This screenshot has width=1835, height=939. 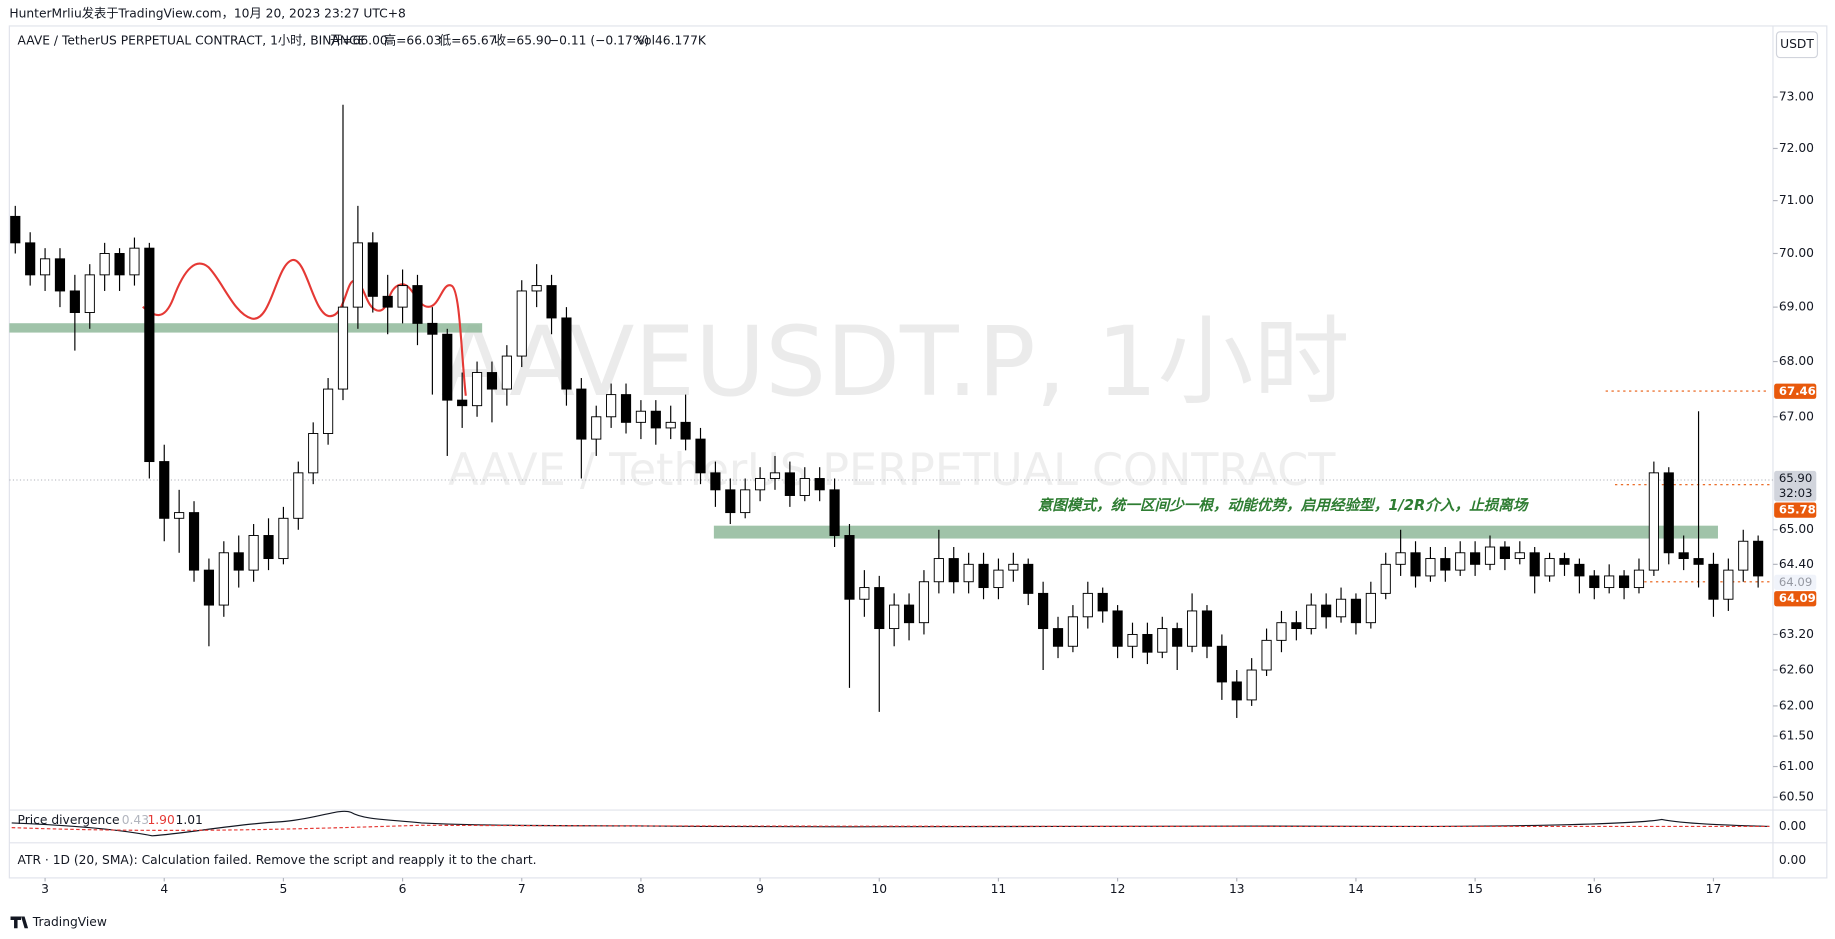 I want to click on x-tick-label: 3, so click(x=45, y=889).